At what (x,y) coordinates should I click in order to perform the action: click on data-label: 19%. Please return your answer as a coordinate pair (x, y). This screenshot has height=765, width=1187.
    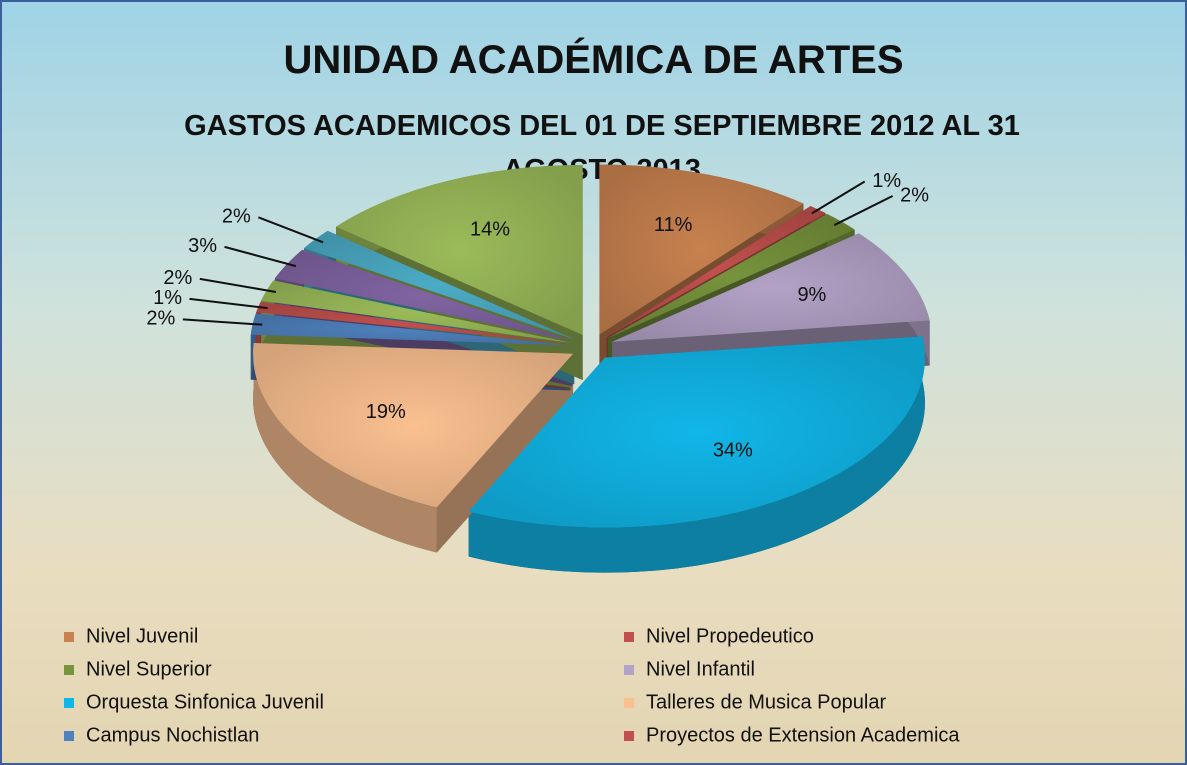
    Looking at the image, I should click on (386, 412).